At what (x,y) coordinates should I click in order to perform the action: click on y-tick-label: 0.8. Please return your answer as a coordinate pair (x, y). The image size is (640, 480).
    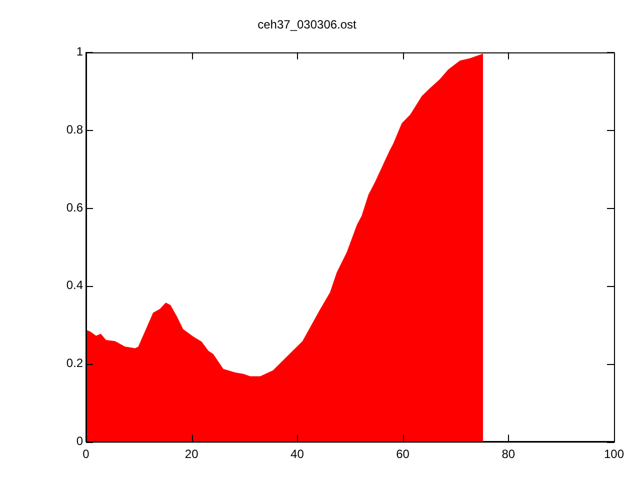
    Looking at the image, I should click on (75, 129).